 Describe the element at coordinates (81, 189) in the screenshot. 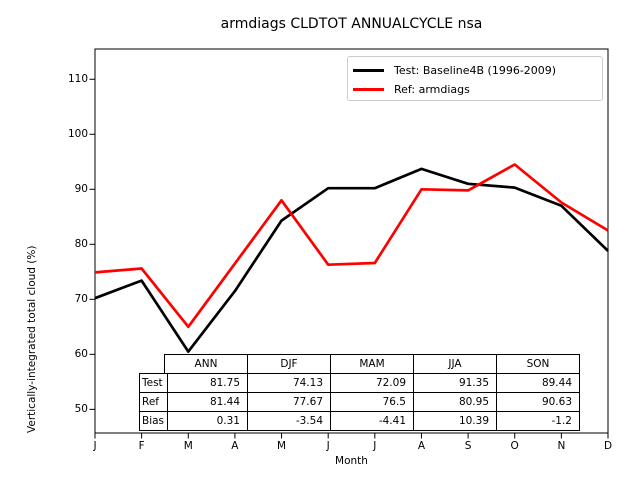

I see `y-tick-label: 90` at that location.